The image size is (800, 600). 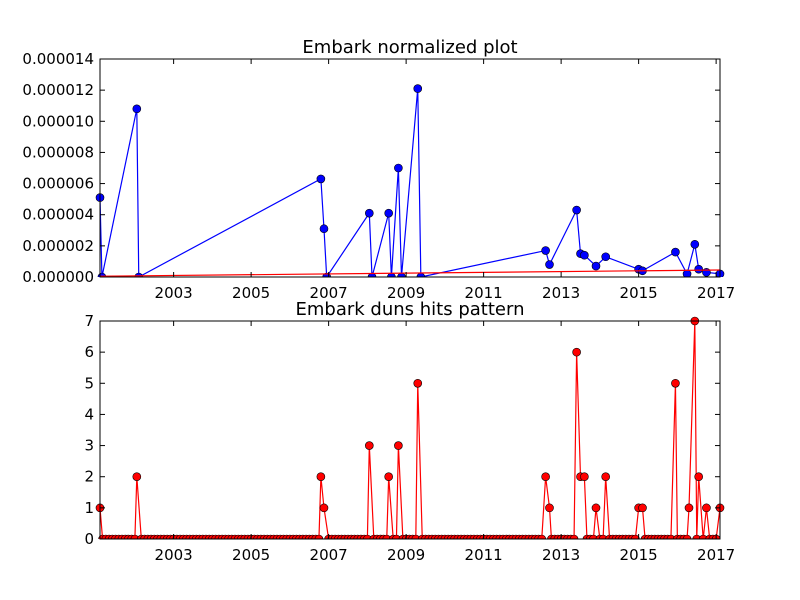 What do you see at coordinates (89, 383) in the screenshot?
I see `y-tick-label: 5` at bounding box center [89, 383].